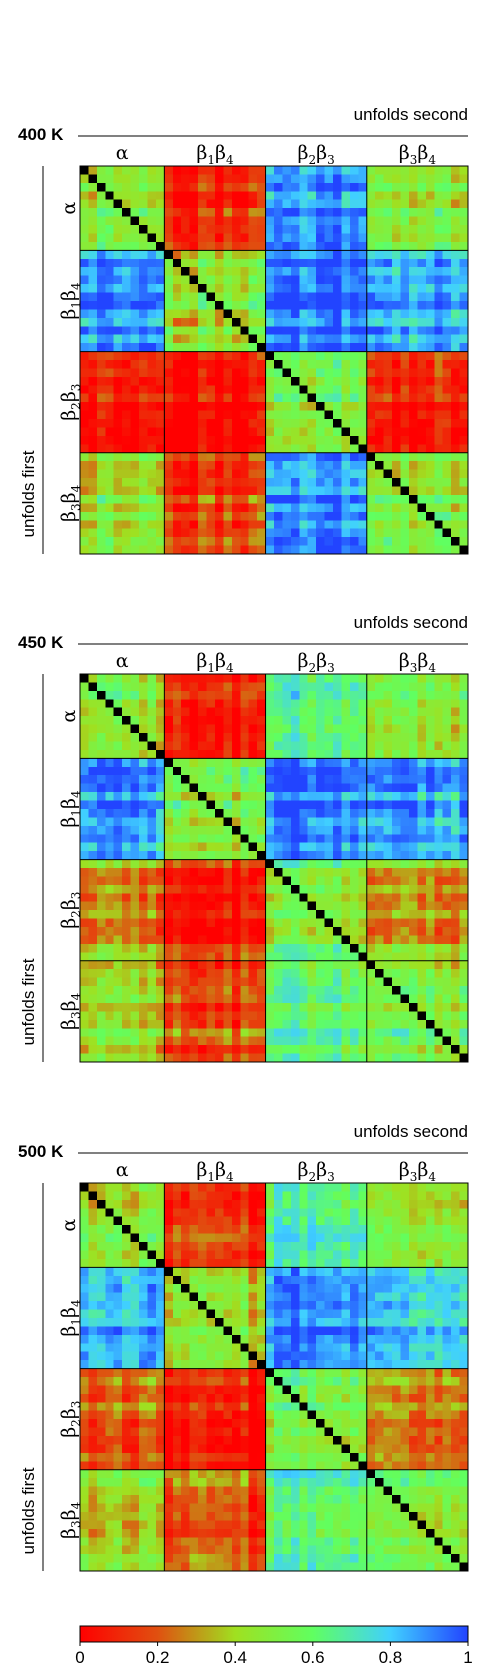  What do you see at coordinates (418, 1171) in the screenshot?
I see `column-region-label: β3β4` at bounding box center [418, 1171].